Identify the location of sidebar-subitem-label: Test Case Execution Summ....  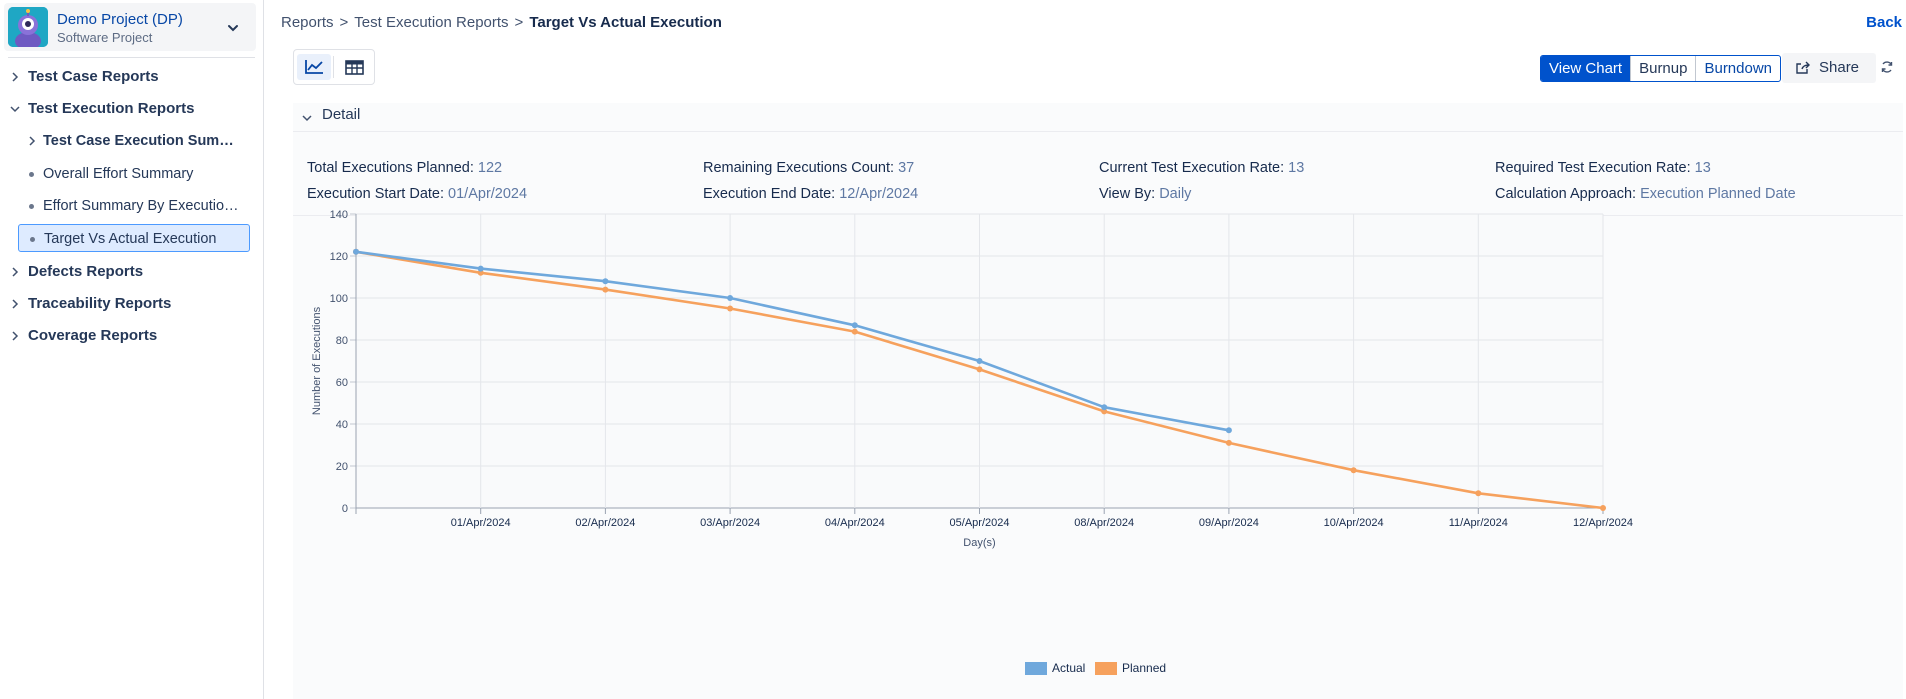
(143, 141).